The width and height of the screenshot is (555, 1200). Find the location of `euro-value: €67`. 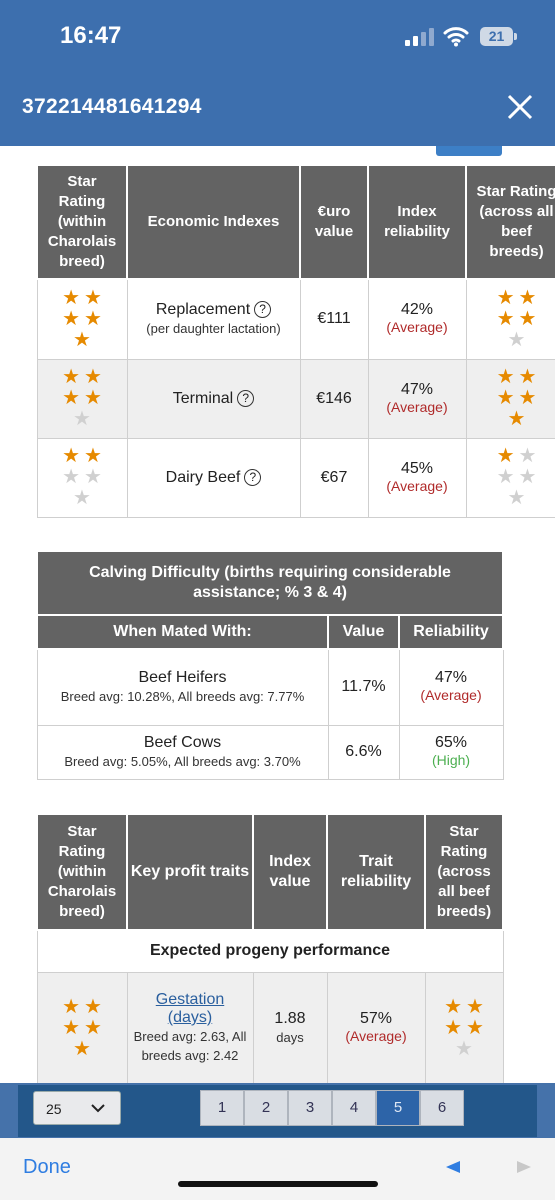

euro-value: €67 is located at coordinates (334, 477).